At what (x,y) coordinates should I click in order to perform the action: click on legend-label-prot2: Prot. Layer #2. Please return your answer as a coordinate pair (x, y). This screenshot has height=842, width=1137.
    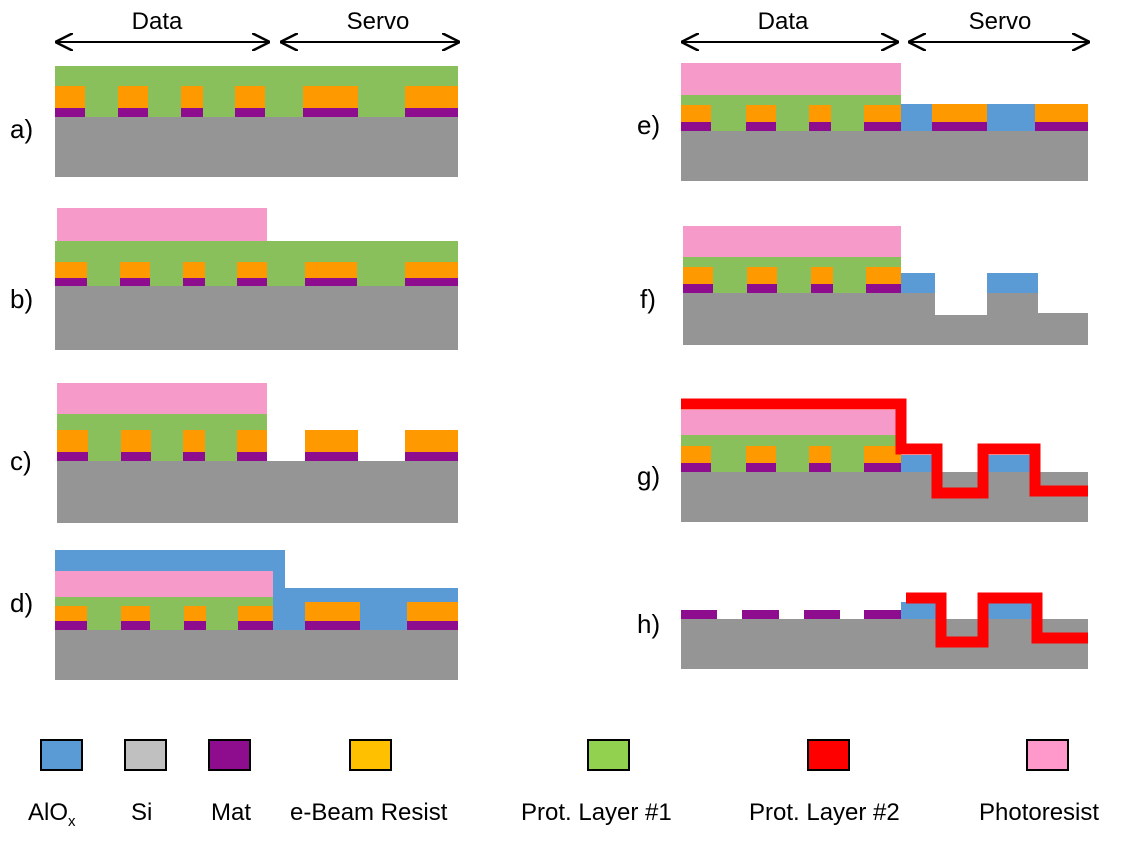
    Looking at the image, I should click on (824, 812).